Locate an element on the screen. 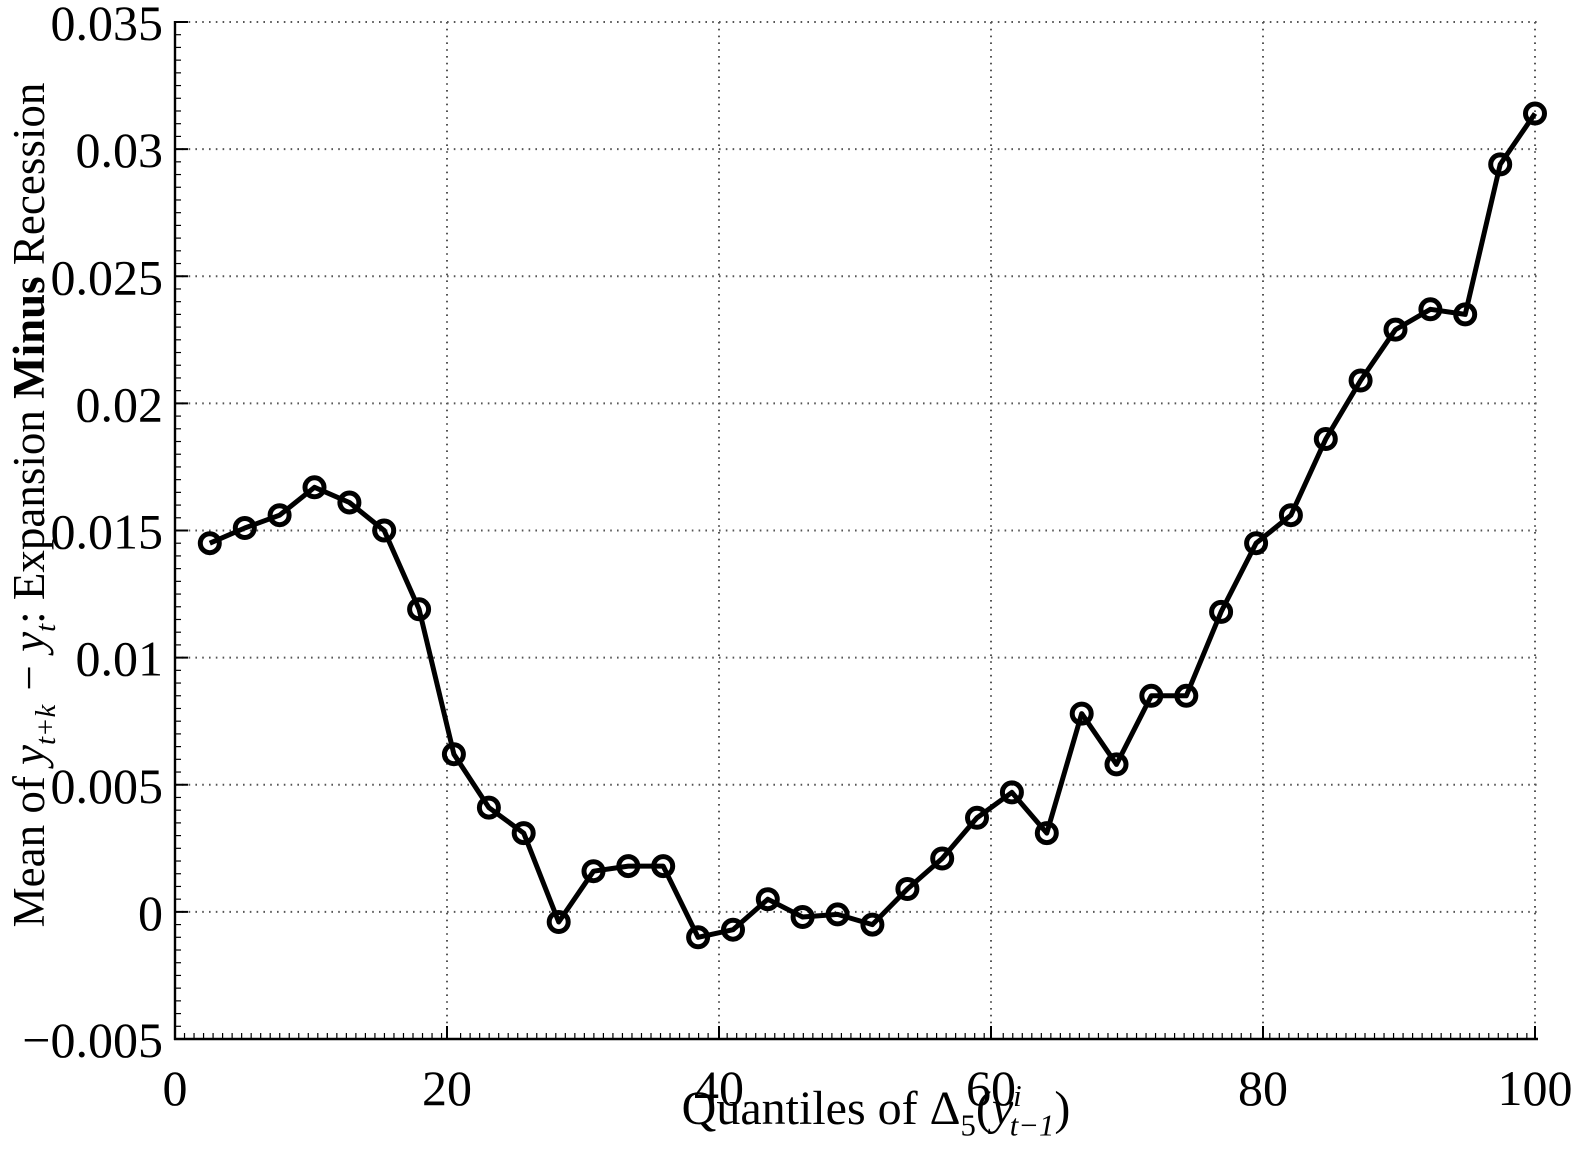 The width and height of the screenshot is (1581, 1149). x-tick-label: 40 is located at coordinates (719, 1088).